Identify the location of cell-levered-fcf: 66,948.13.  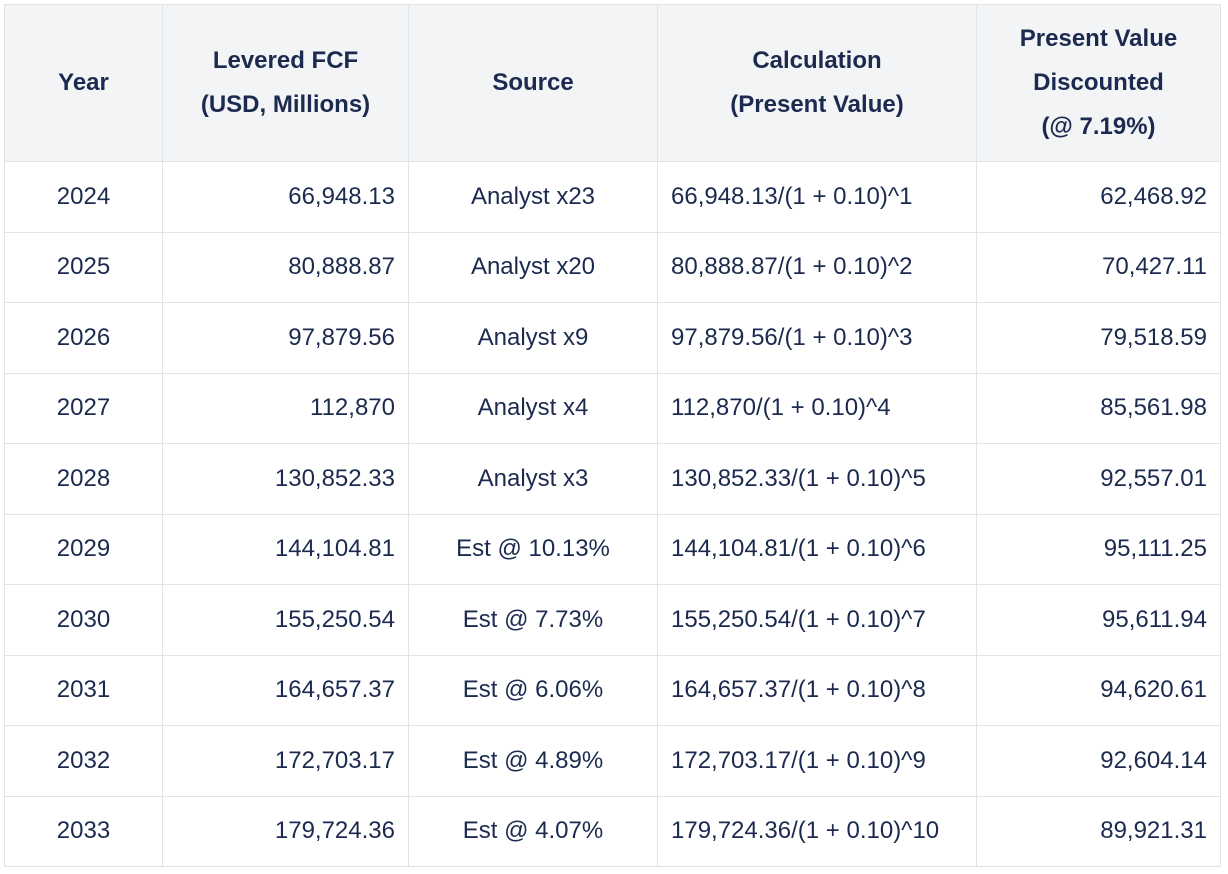
(285, 197).